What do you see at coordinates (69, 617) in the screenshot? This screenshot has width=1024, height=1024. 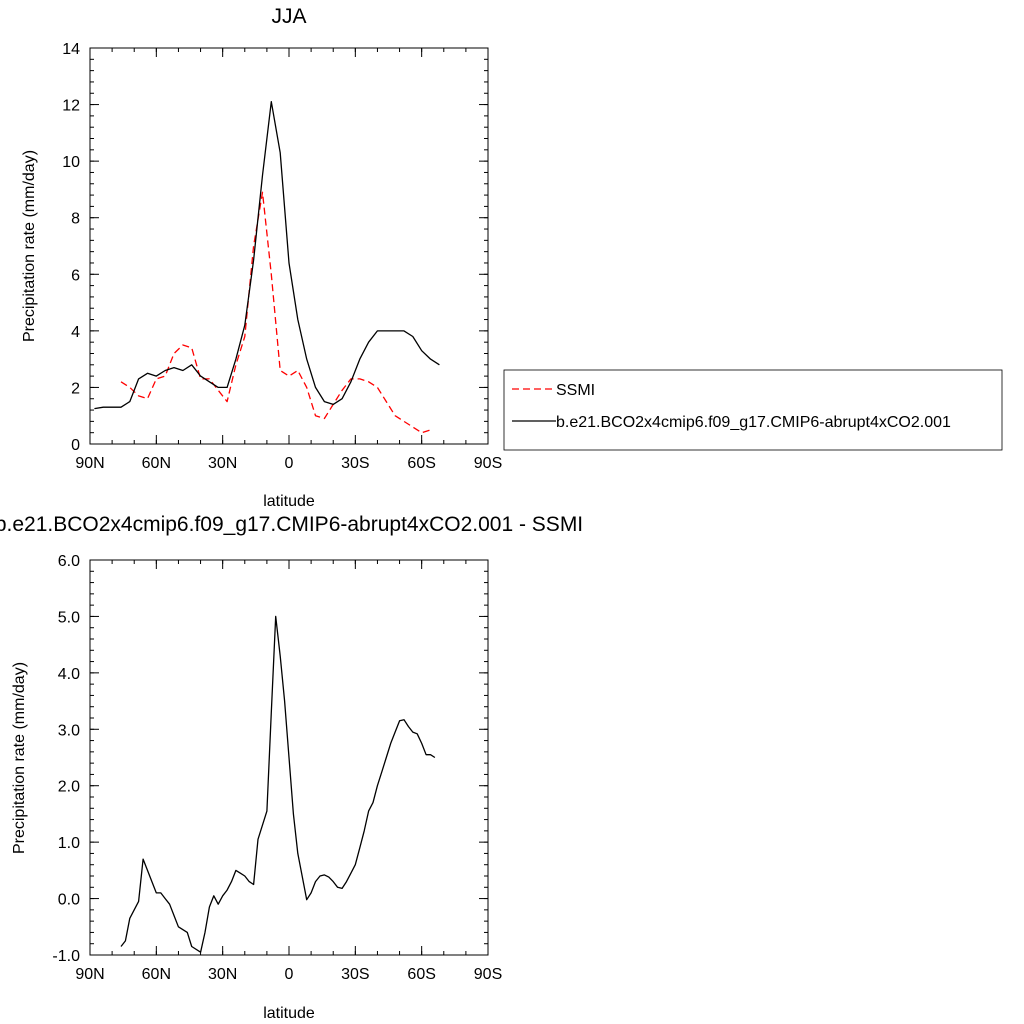 I see `y-tick-label: 5.0` at bounding box center [69, 617].